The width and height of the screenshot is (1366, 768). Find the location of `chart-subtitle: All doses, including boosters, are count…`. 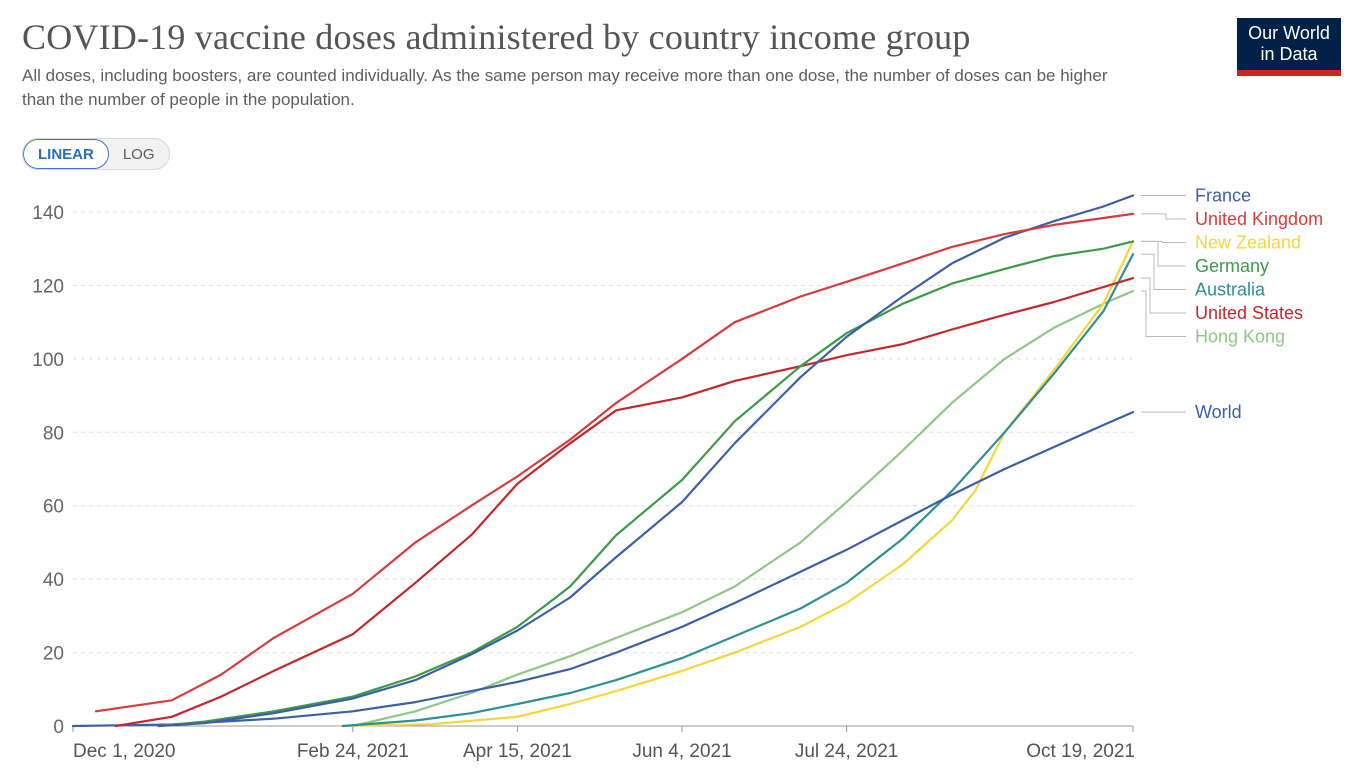

chart-subtitle: All doses, including boosters, are count… is located at coordinates (565, 87).